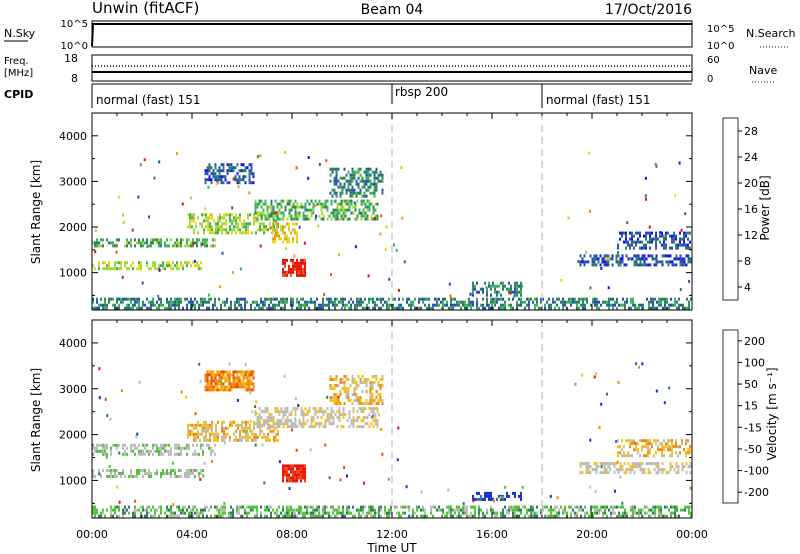 The image size is (800, 554). What do you see at coordinates (648, 10) in the screenshot?
I see `date-title: 17/Oct/2016` at bounding box center [648, 10].